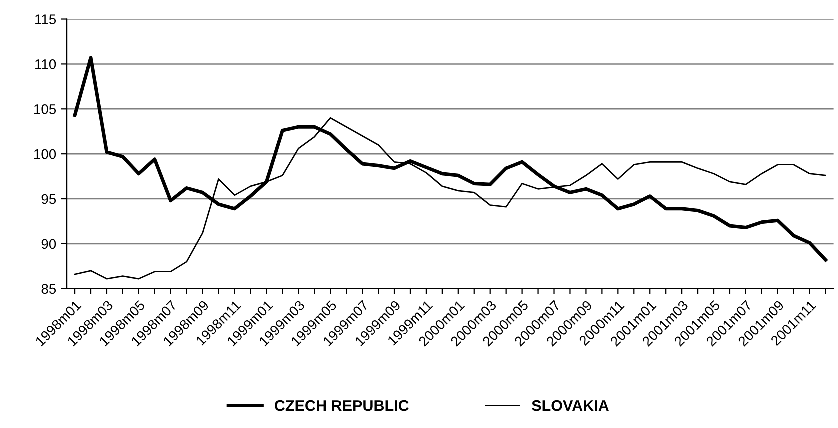 The height and width of the screenshot is (428, 838). I want to click on y-tick-label: 105, so click(45, 109).